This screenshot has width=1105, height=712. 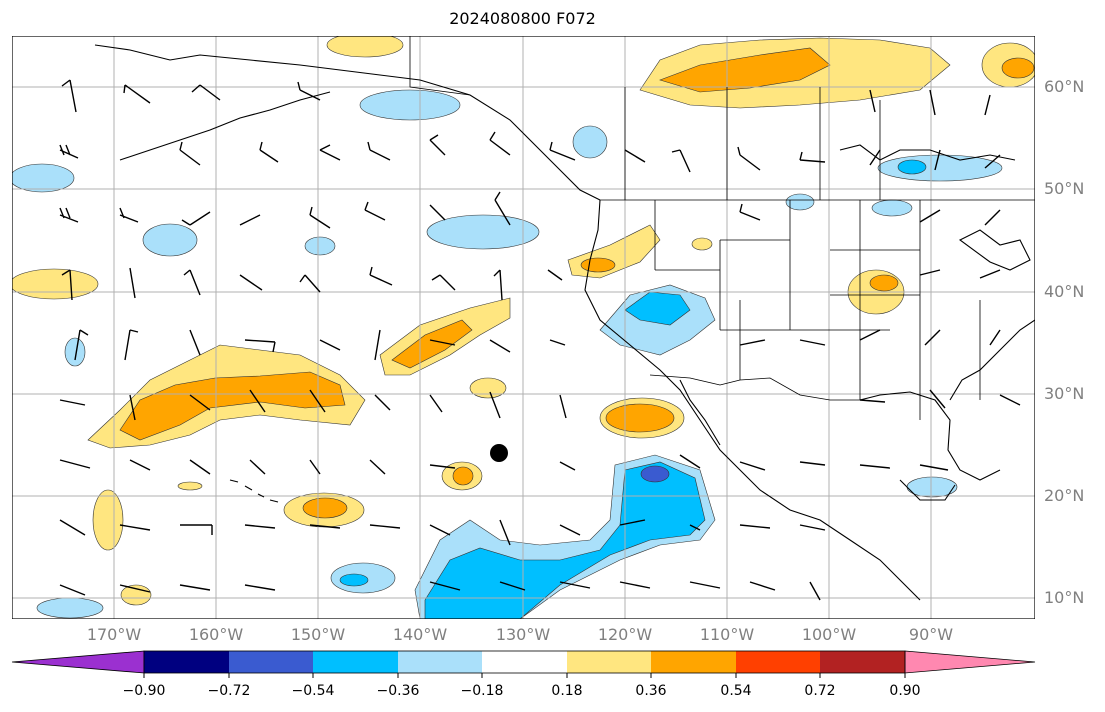 I want to click on colorbar-tick-label: −0.90, so click(x=144, y=691).